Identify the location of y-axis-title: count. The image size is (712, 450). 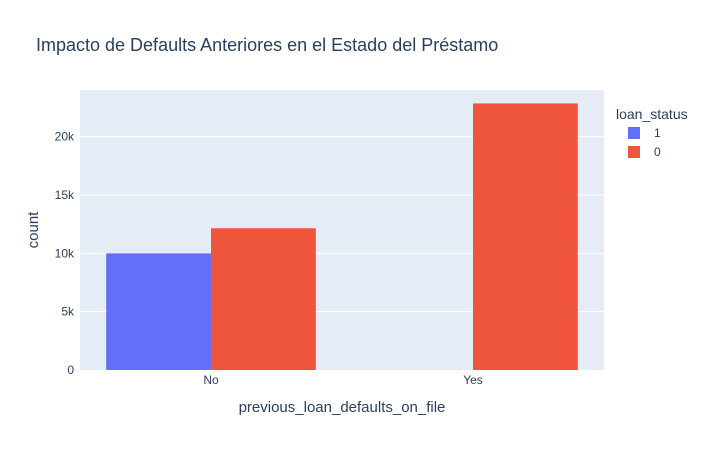
(33, 230).